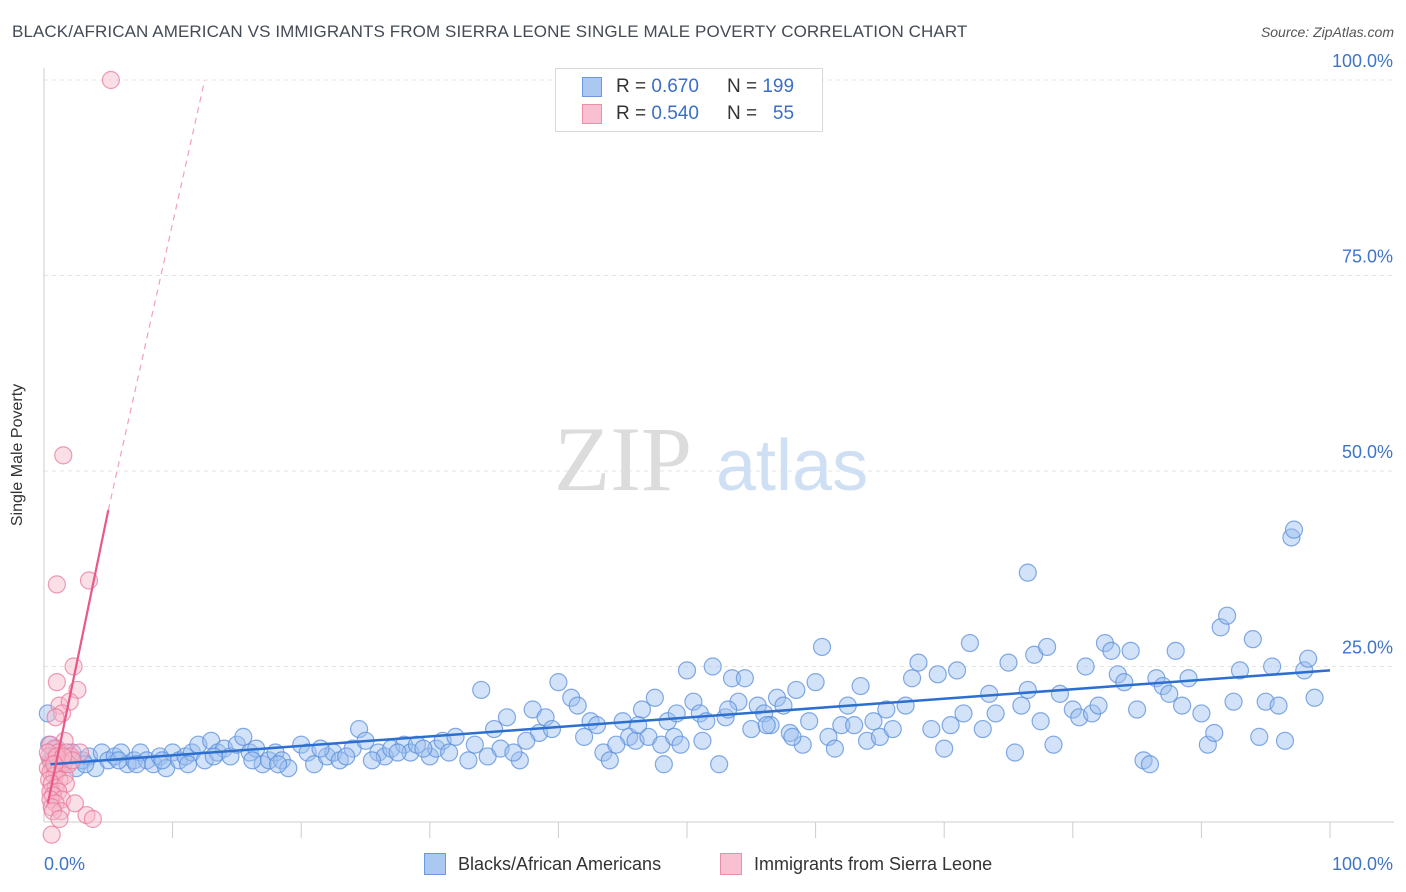  I want to click on legend-swatch-blue, so click(592, 87).